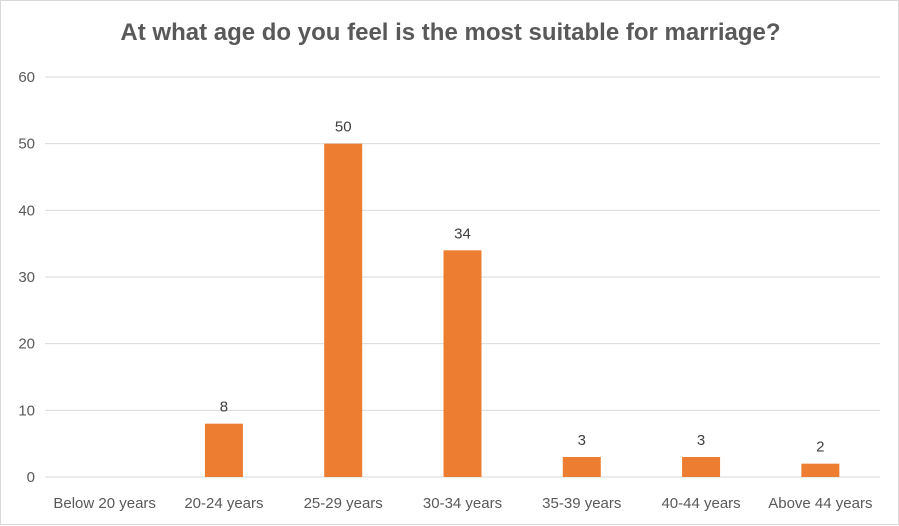 This screenshot has height=526, width=899. Describe the element at coordinates (462, 503) in the screenshot. I see `x-category-label: 30-34 years` at that location.